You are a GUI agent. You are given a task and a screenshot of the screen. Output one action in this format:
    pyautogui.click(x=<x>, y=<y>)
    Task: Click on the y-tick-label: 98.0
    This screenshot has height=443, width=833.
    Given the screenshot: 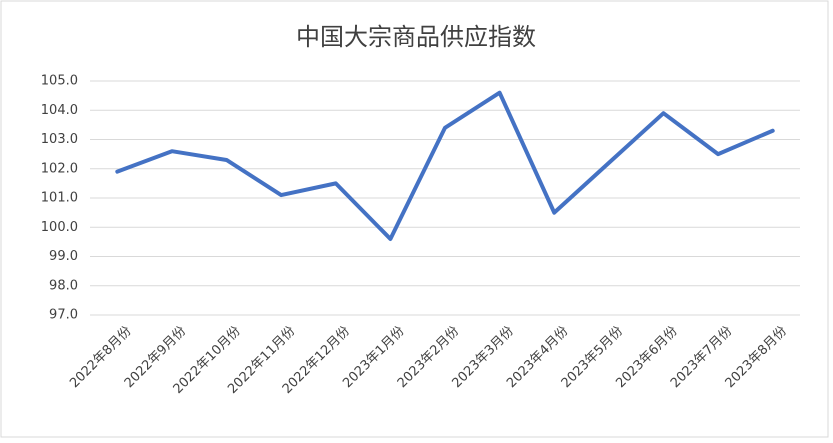 What is the action you would take?
    pyautogui.click(x=63, y=285)
    